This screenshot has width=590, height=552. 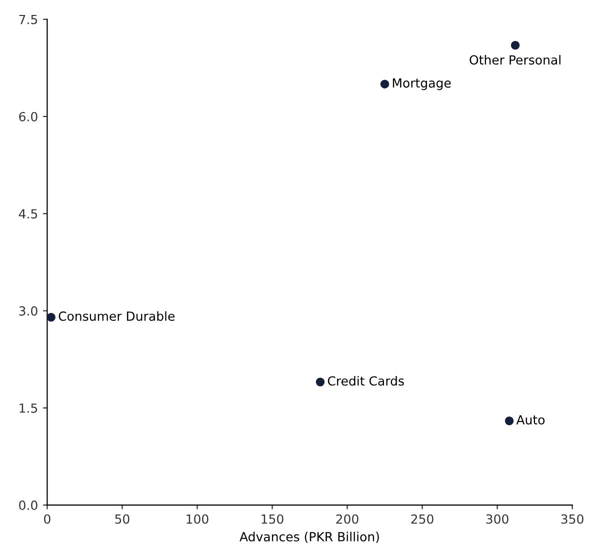 I want to click on x-tick-label: 0, so click(x=47, y=519).